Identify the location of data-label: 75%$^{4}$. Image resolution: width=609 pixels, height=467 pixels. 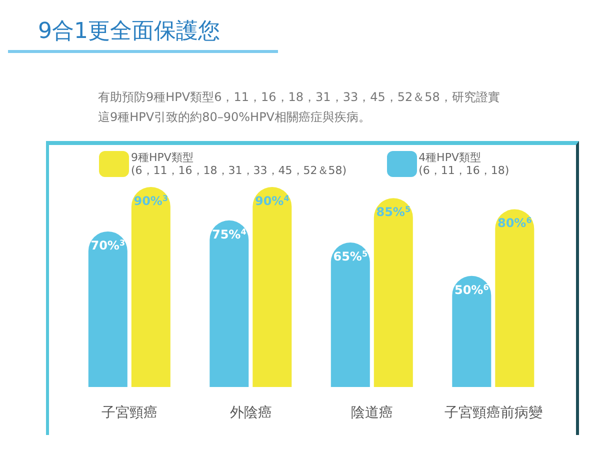
(229, 234).